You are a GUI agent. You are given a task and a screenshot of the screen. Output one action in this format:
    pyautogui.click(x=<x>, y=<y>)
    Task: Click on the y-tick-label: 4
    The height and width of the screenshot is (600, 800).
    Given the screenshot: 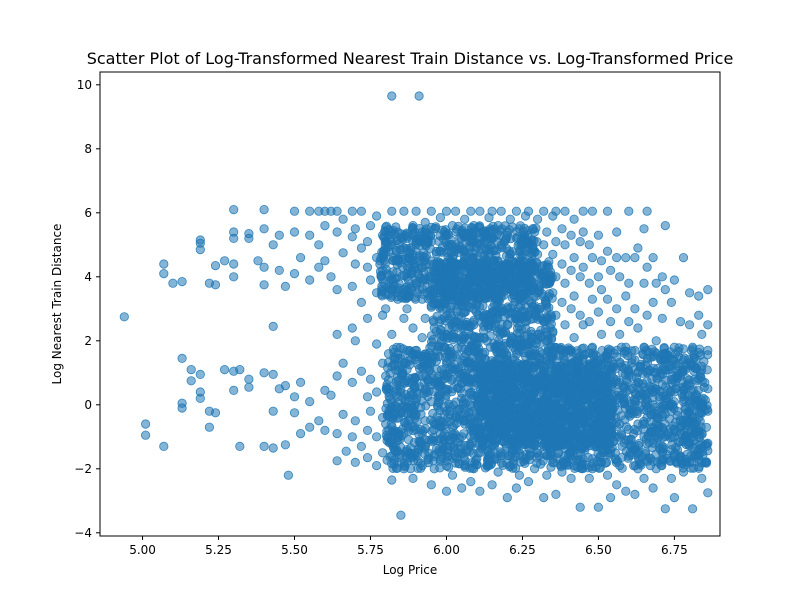 What is the action you would take?
    pyautogui.click(x=88, y=277)
    